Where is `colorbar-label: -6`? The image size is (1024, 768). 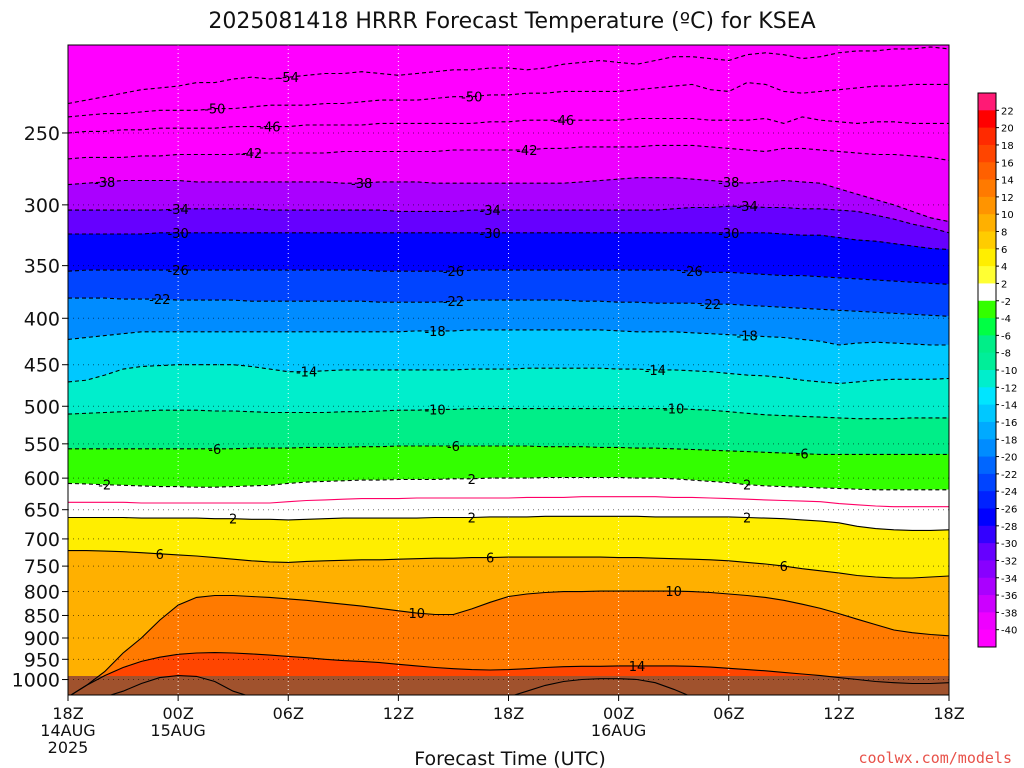
colorbar-label: -6 is located at coordinates (1006, 336).